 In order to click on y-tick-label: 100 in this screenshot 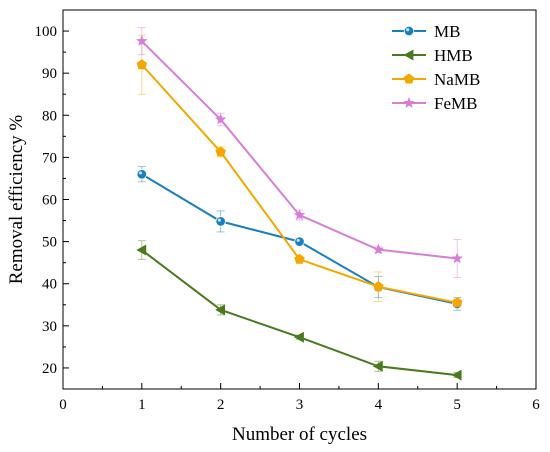, I will do `click(46, 32)`.